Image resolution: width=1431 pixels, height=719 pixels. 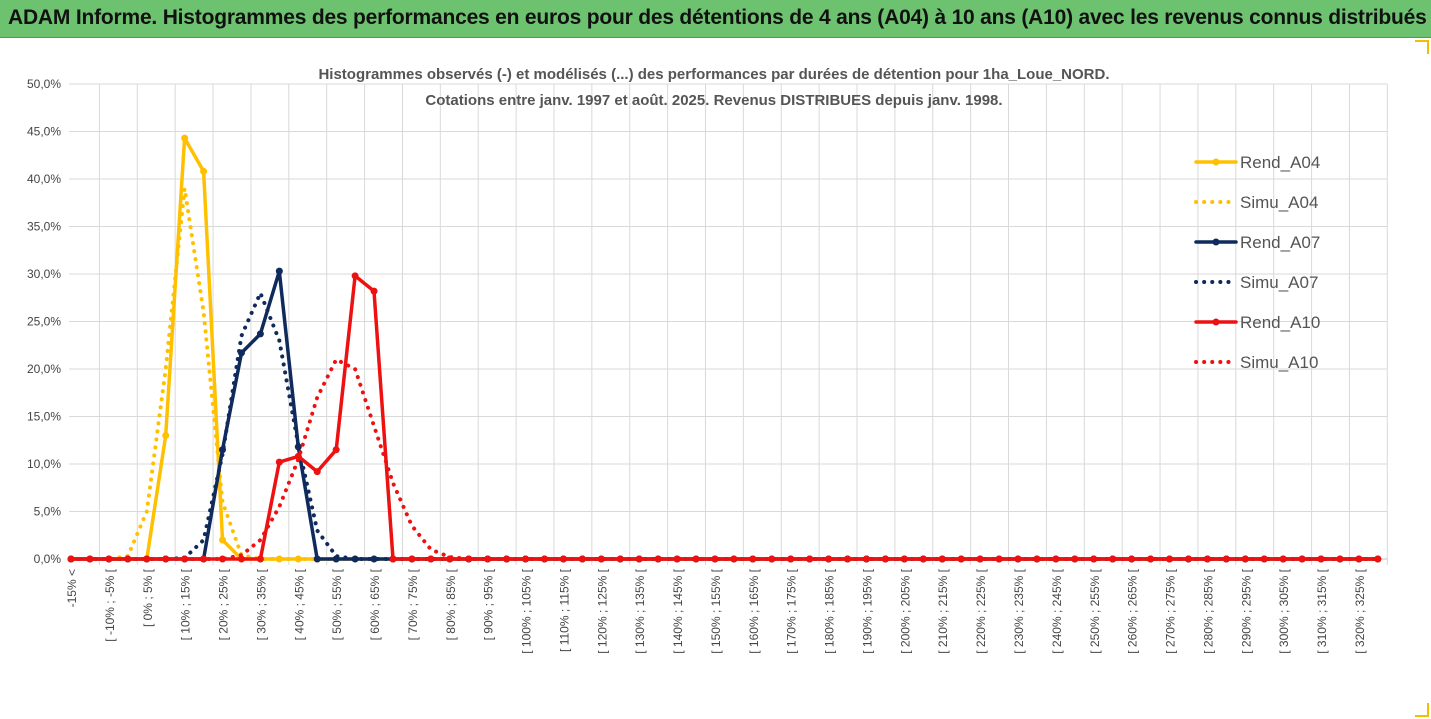 I want to click on x-tick-label: [ 300% ; 305% [, so click(x=1284, y=610).